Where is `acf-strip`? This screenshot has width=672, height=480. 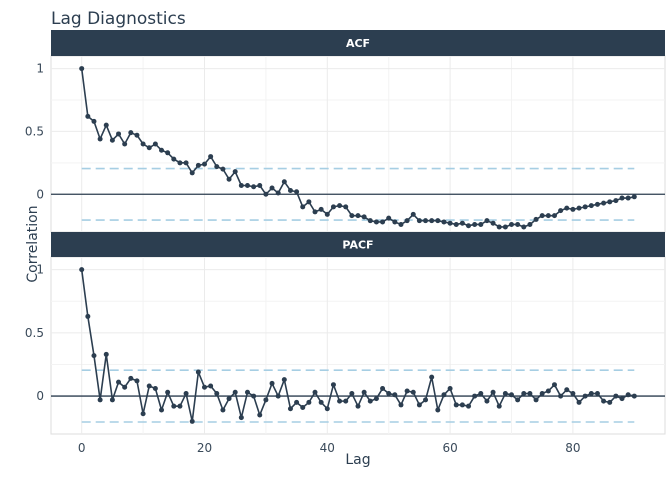 acf-strip is located at coordinates (358, 43).